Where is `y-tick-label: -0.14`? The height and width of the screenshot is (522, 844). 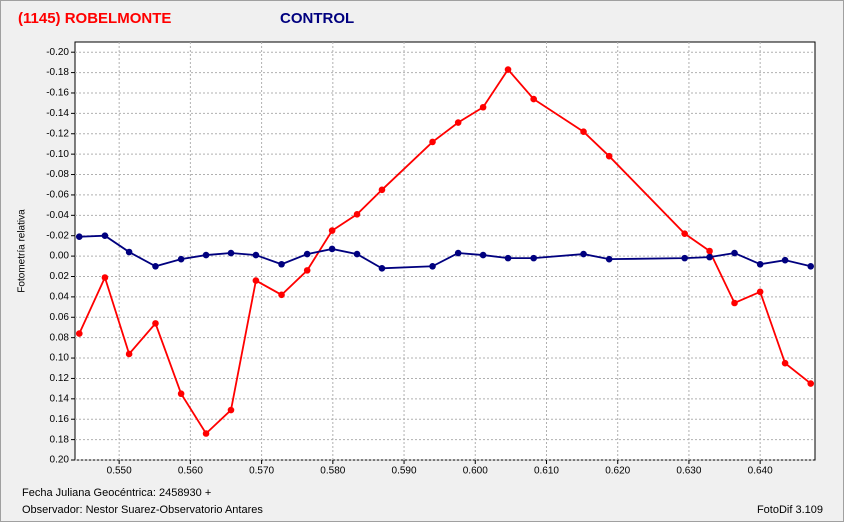
y-tick-label: -0.14 is located at coordinates (57, 113).